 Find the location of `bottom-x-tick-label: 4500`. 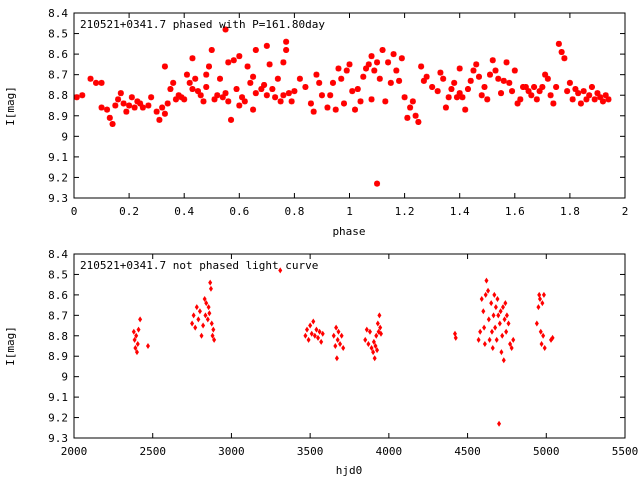

bottom-x-tick-label: 4500 is located at coordinates (467, 451).